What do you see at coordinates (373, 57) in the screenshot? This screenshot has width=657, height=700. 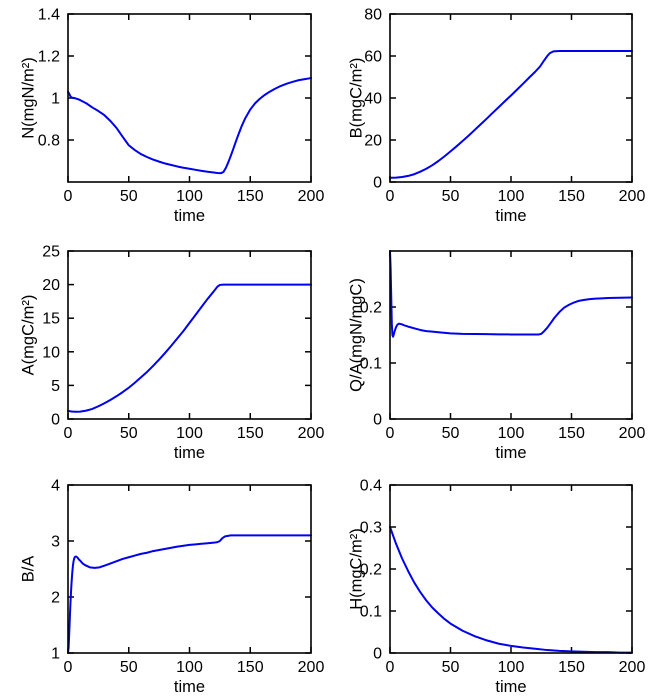 I see `y-tick-label: 60` at bounding box center [373, 57].